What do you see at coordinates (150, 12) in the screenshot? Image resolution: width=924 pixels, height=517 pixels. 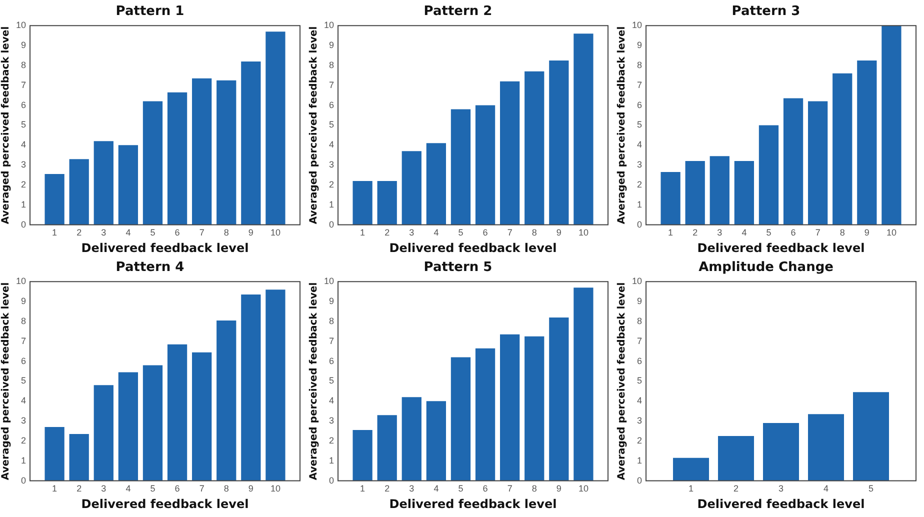 I see `chart-title: Pattern 1` at bounding box center [150, 12].